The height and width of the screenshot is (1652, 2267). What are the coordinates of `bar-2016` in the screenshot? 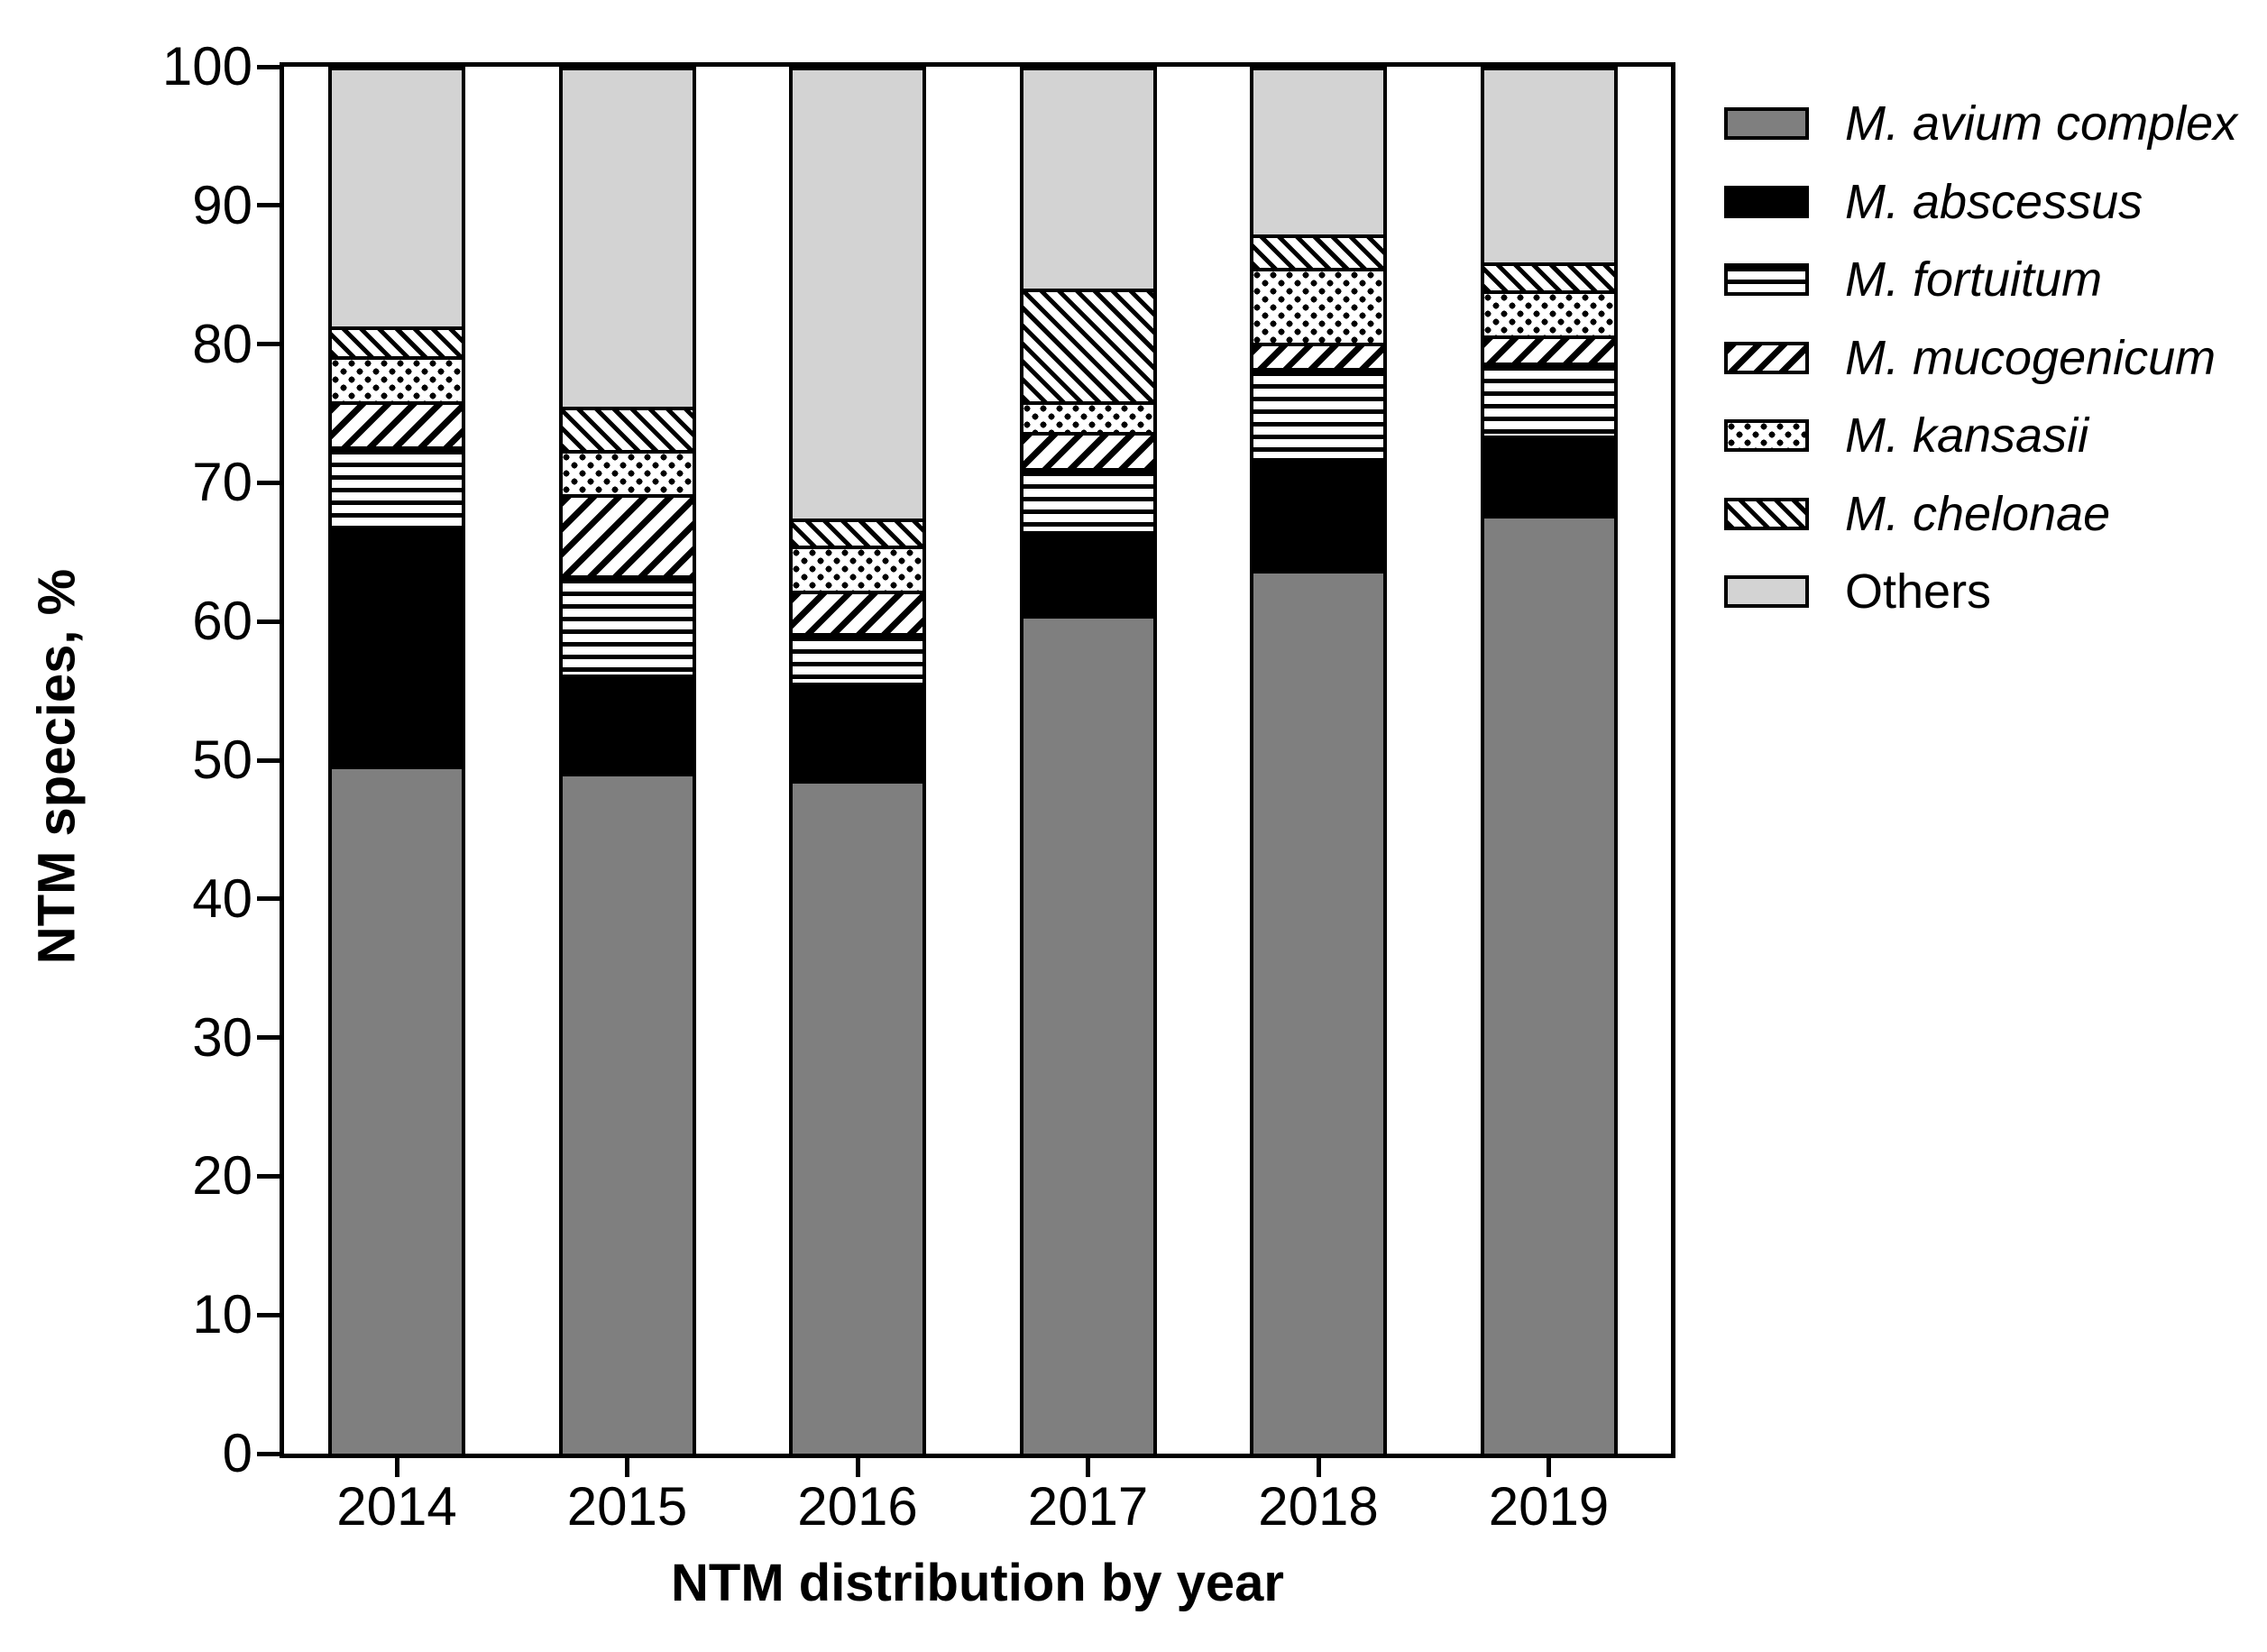 It's located at (857, 760).